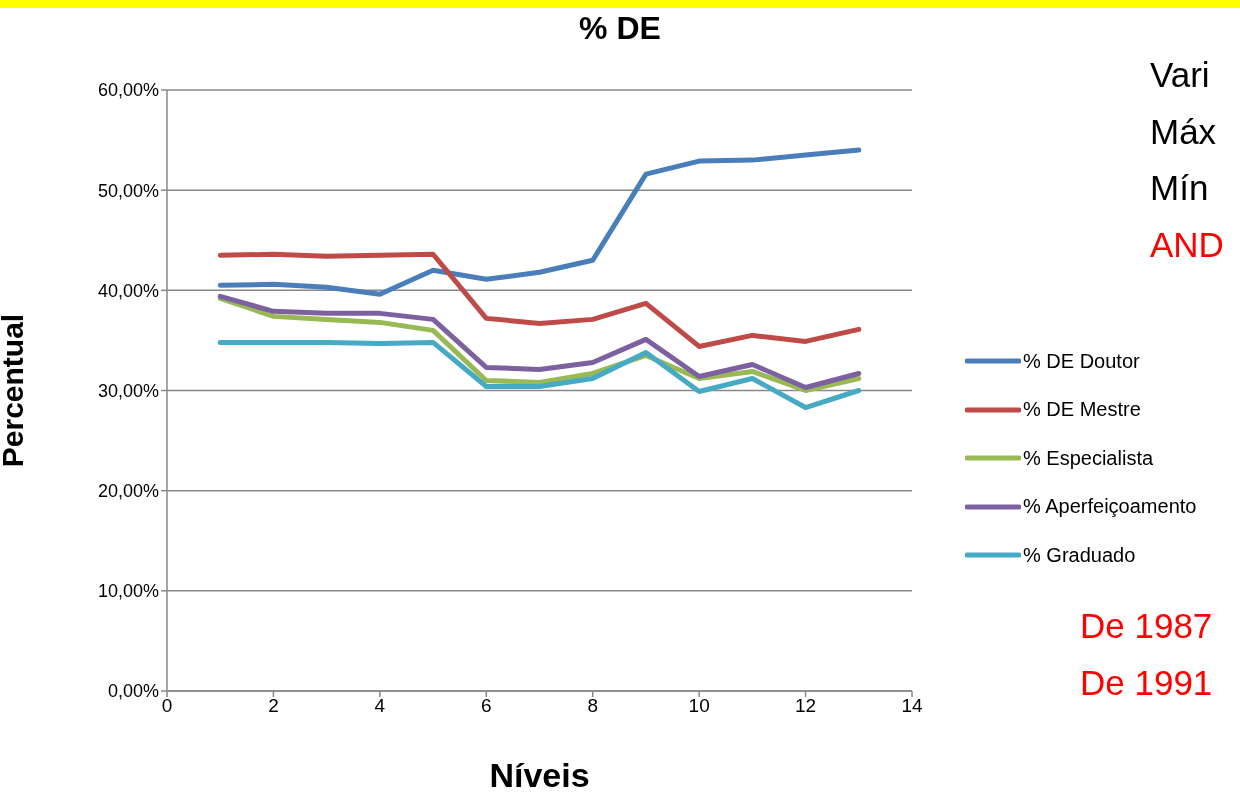  Describe the element at coordinates (273, 706) in the screenshot. I see `x-tick-label: 2` at that location.